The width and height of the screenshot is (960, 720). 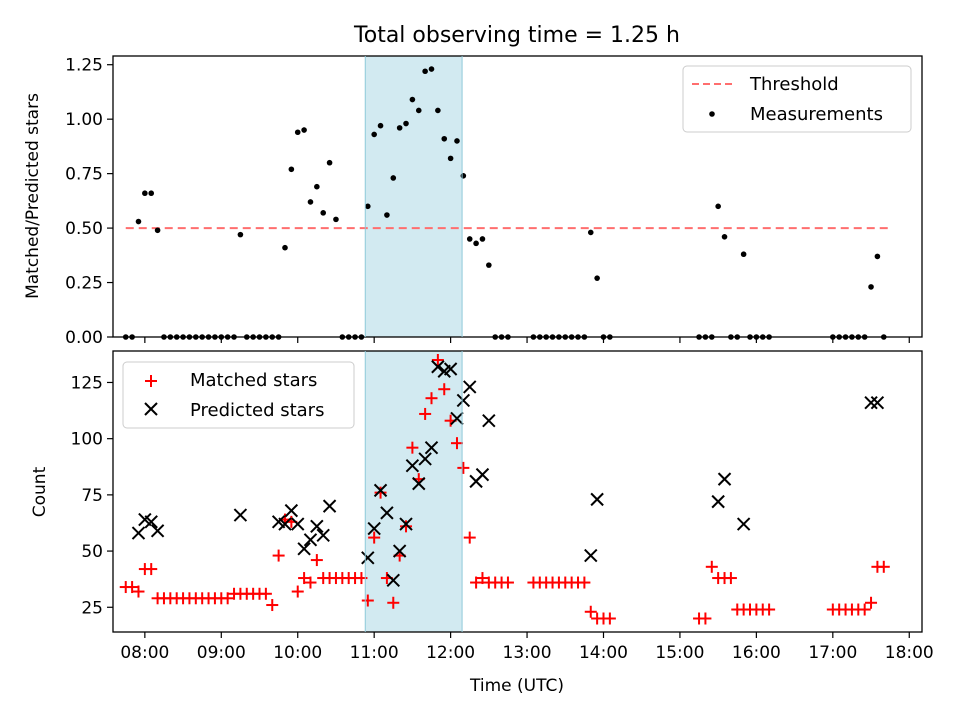 I want to click on bottom-legend: Matched stars Predicted stars, so click(x=238, y=395).